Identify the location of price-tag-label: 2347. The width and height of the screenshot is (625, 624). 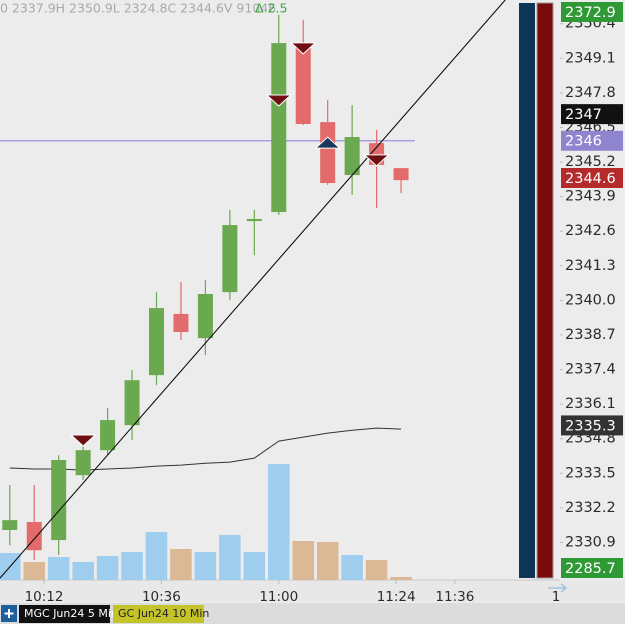
(583, 115).